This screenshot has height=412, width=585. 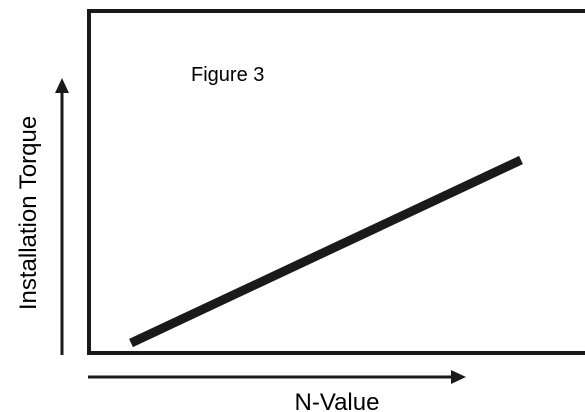 What do you see at coordinates (458, 377) in the screenshot?
I see `x-axis-arrow-head` at bounding box center [458, 377].